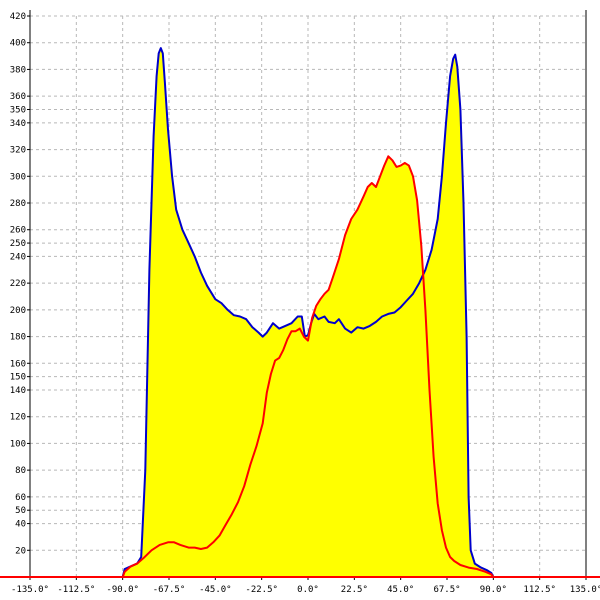 The image size is (600, 600). Describe the element at coordinates (18, 244) in the screenshot. I see `y-tick-label: 250` at that location.